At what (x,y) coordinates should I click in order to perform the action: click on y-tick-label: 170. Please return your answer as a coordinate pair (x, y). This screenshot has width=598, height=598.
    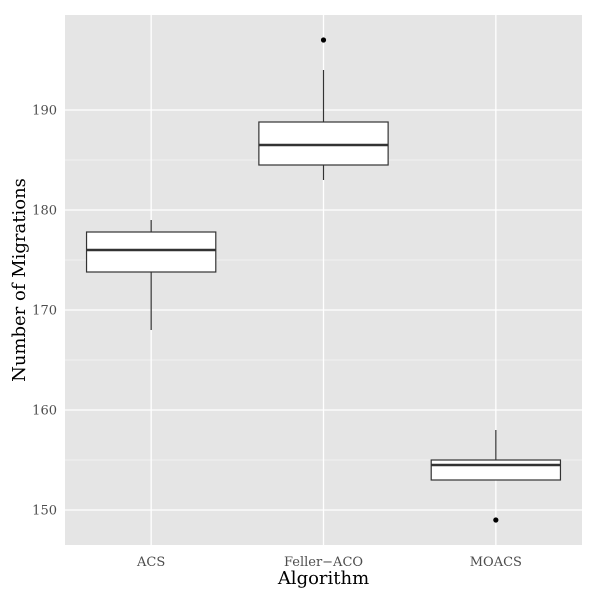
    Looking at the image, I should click on (44, 311).